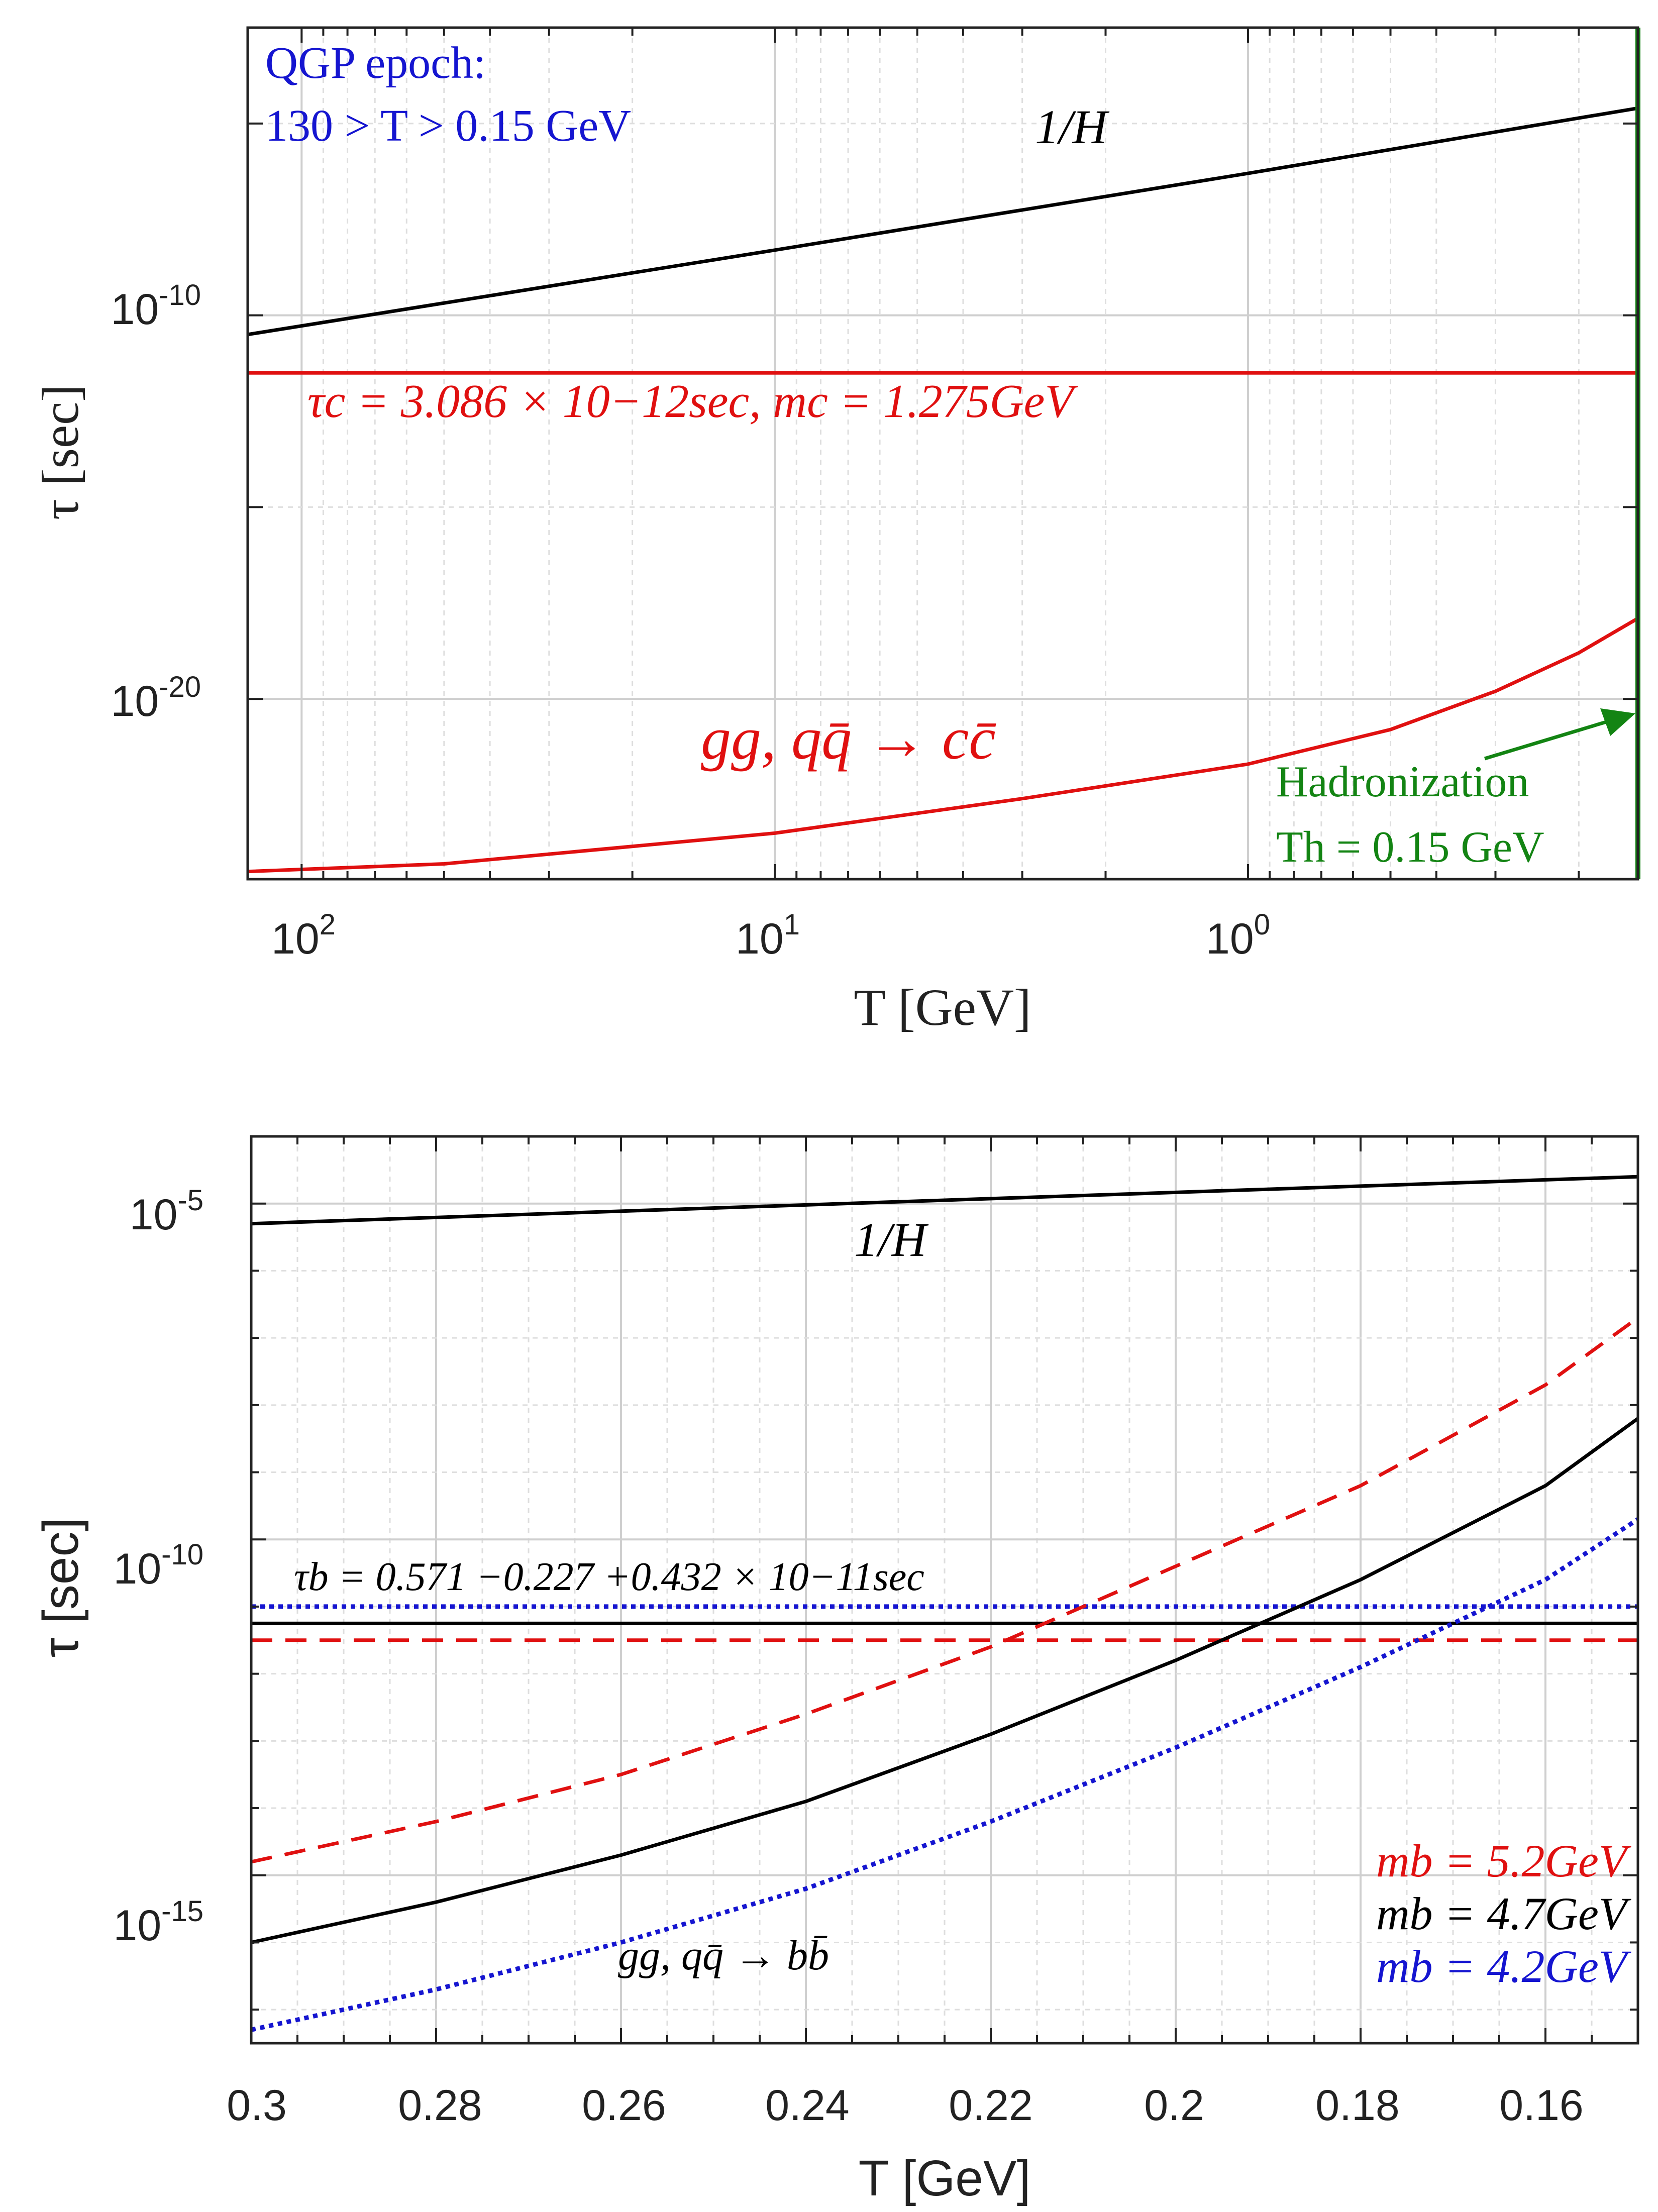 The width and height of the screenshot is (1658, 2212). I want to click on bottom-xtick-label: 0.22, so click(991, 2105).